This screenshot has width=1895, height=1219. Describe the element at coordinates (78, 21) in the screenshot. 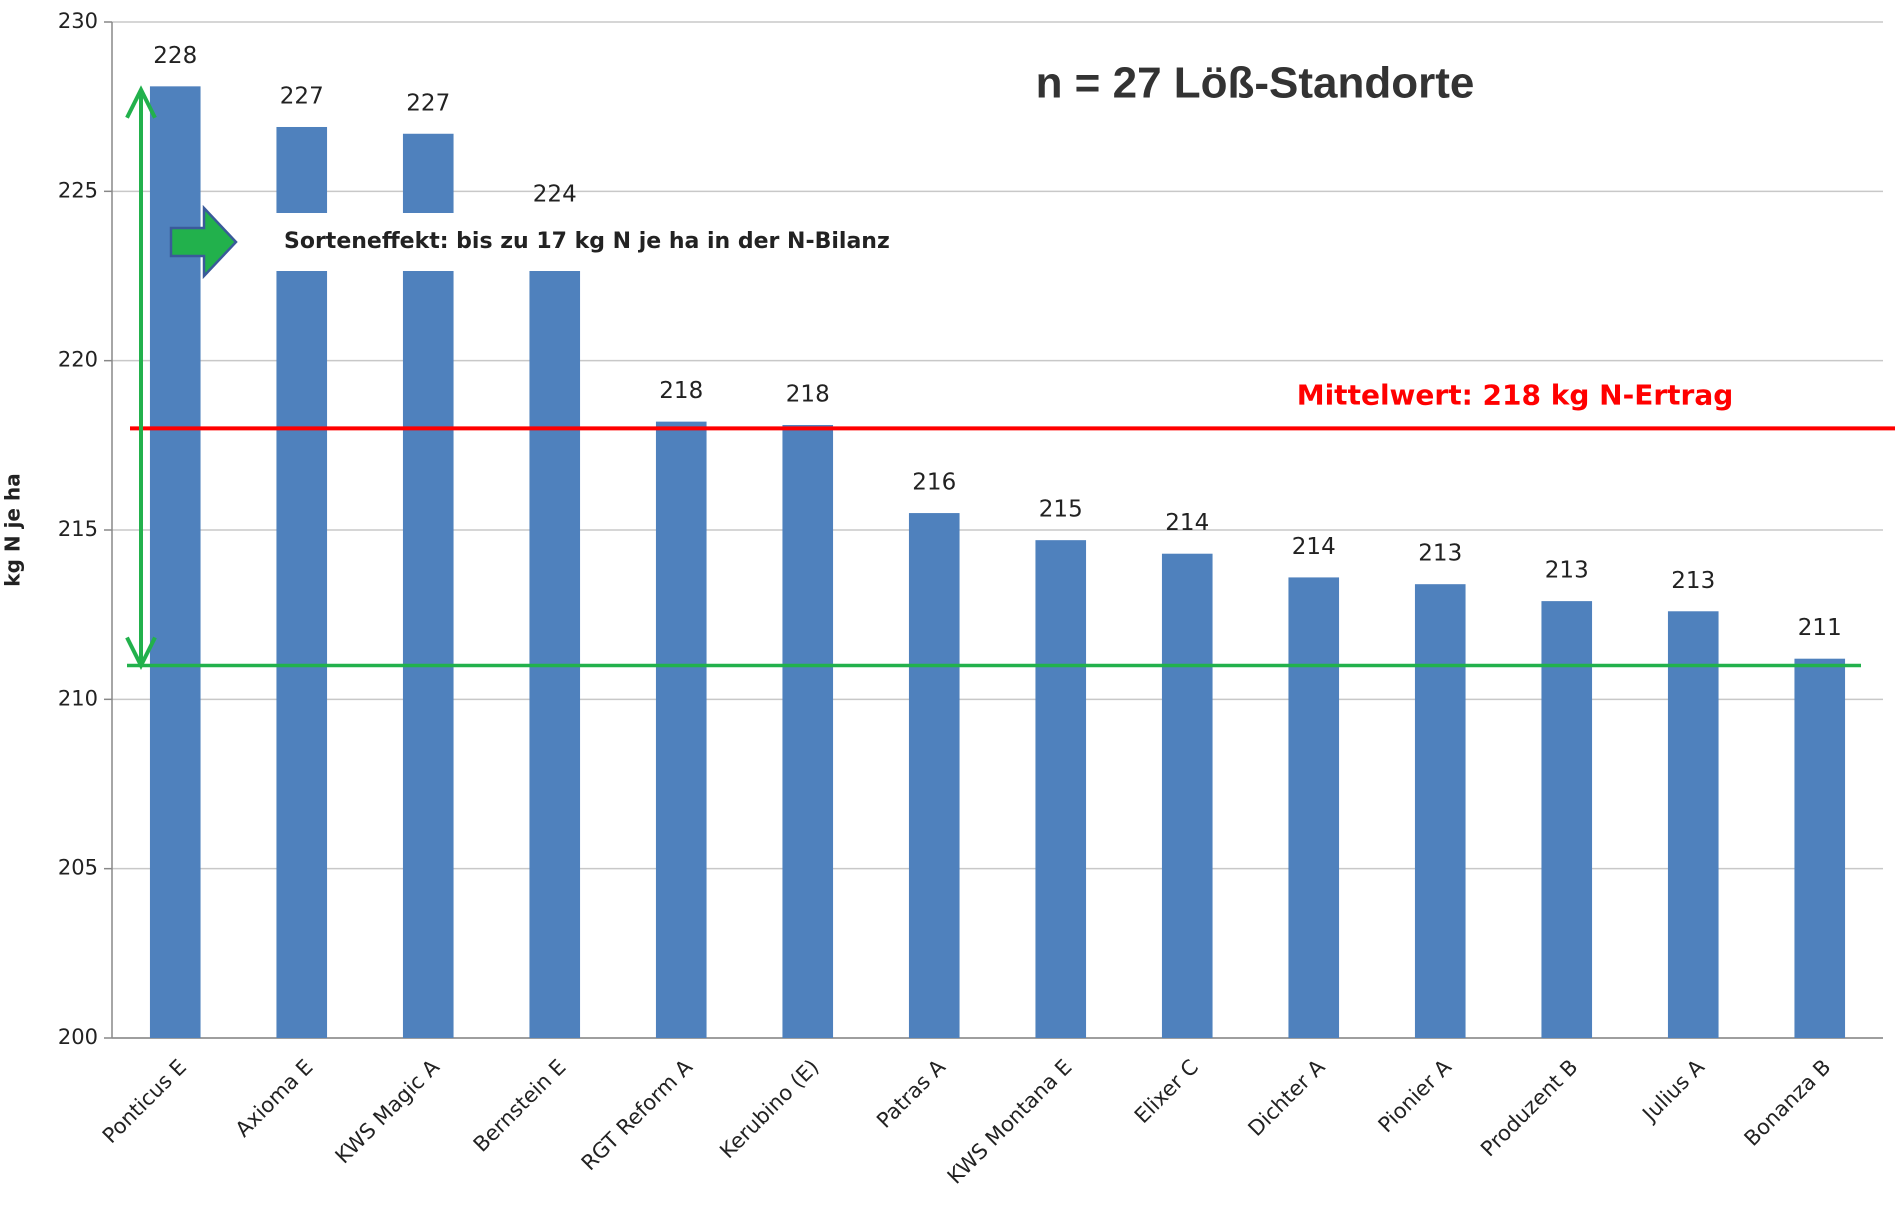

I see `y-tick-label: 230` at that location.